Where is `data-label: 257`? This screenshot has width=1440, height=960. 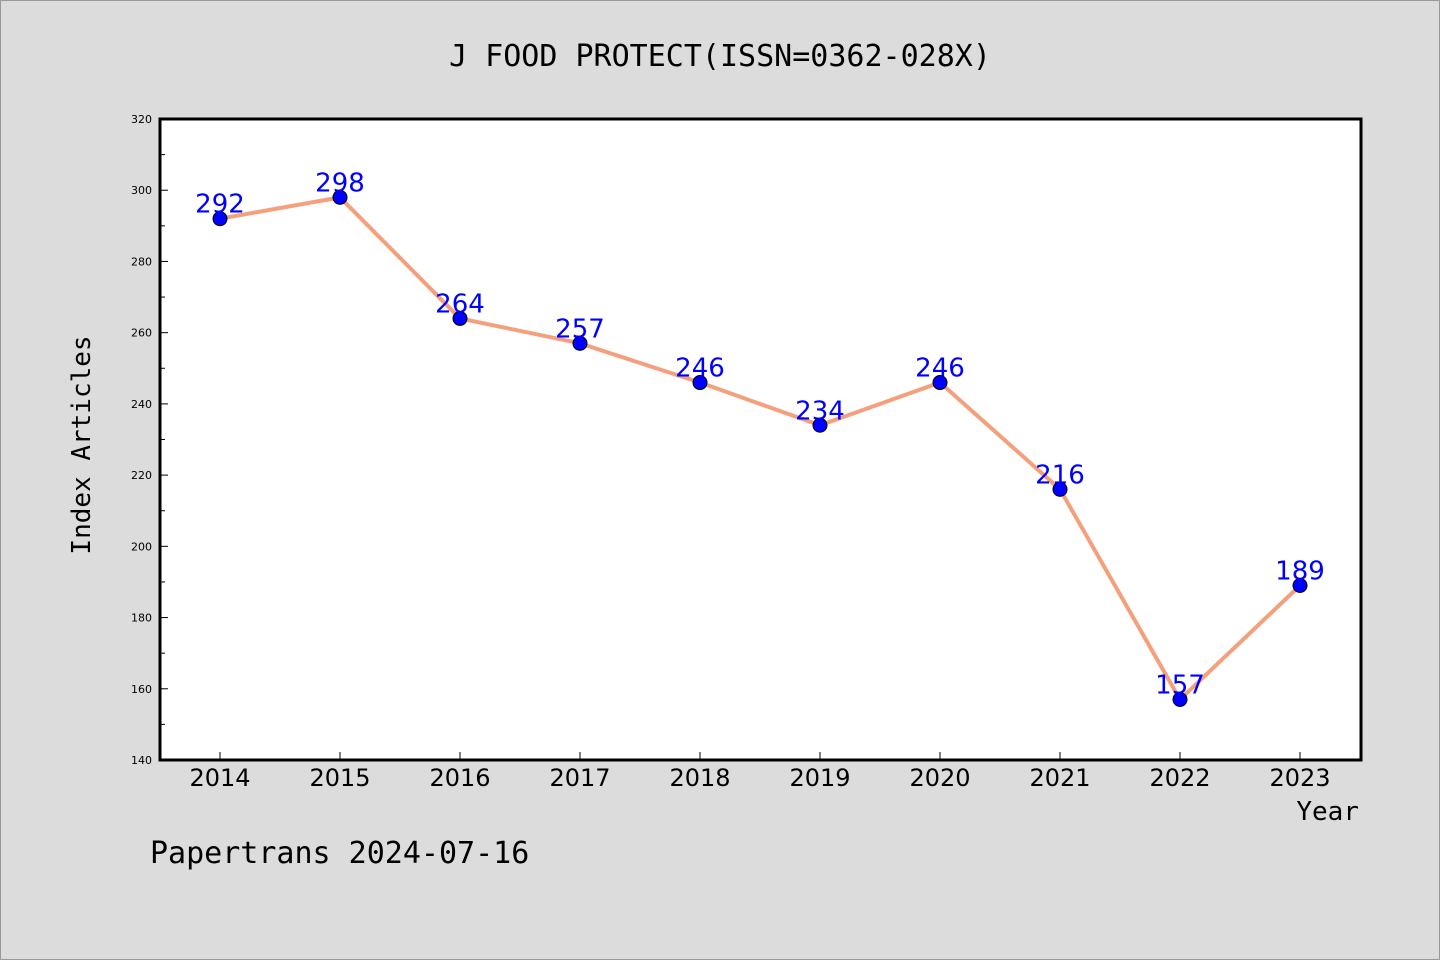 data-label: 257 is located at coordinates (580, 329).